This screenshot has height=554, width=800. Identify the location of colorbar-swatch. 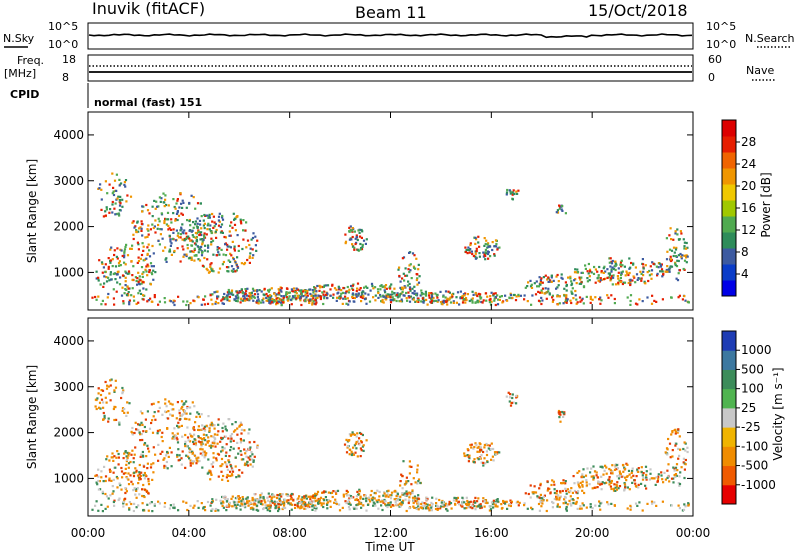
(729, 272).